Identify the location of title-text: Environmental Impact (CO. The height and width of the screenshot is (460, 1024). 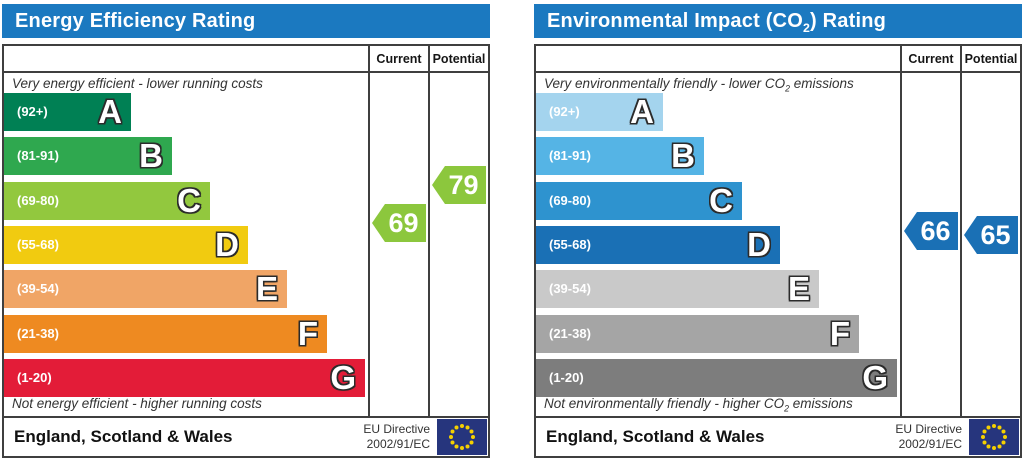
(675, 21).